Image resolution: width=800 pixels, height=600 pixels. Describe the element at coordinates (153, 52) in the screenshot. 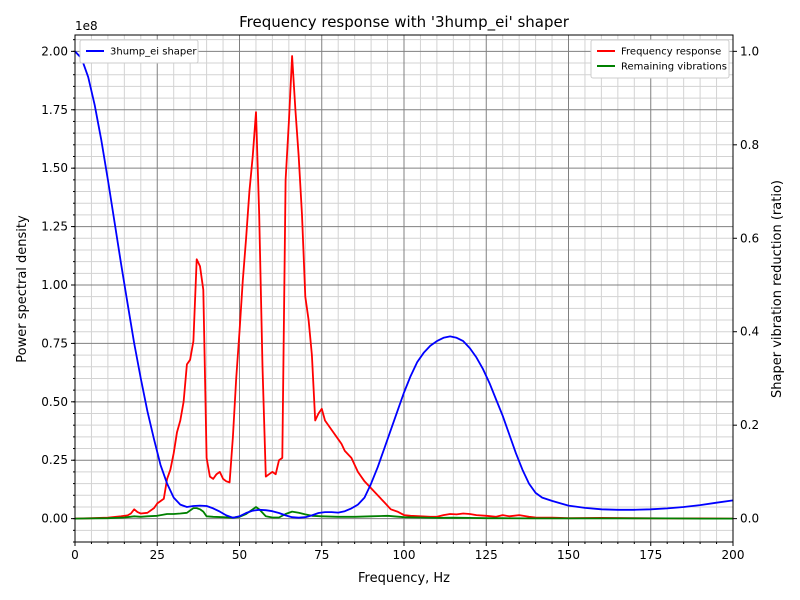

I see `legend-label: 3hump_ei shaper` at that location.